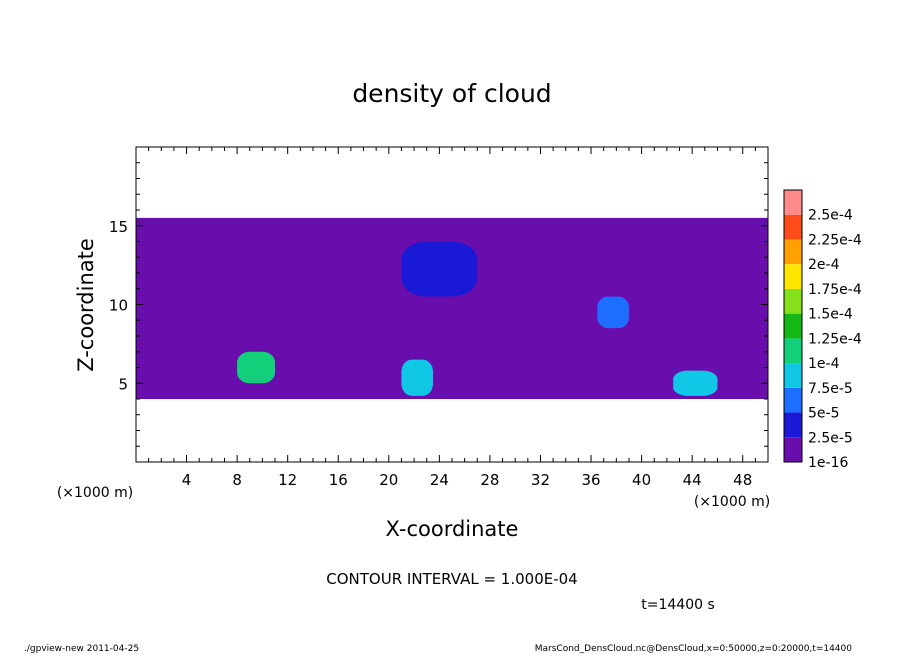 Image resolution: width=904 pixels, height=658 pixels. Describe the element at coordinates (338, 480) in the screenshot. I see `x-tick-label-16: 16` at that location.